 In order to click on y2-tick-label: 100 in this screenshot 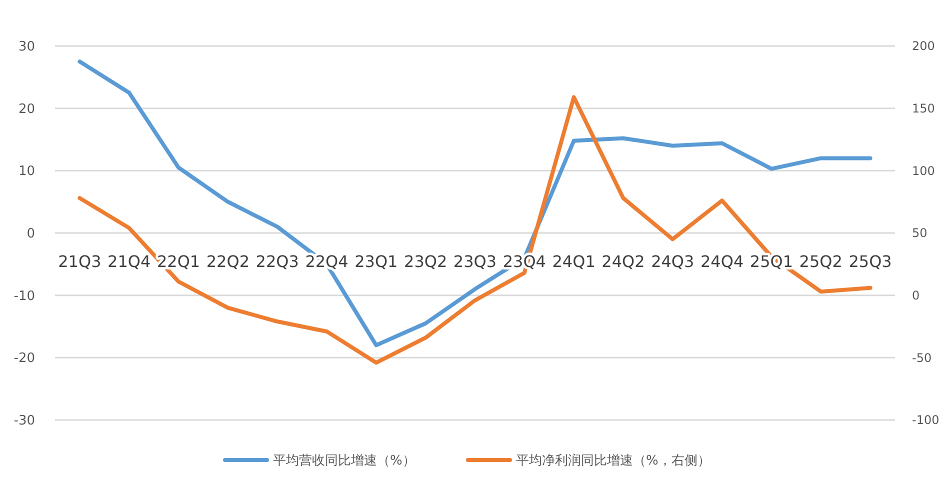, I will do `click(923, 171)`.